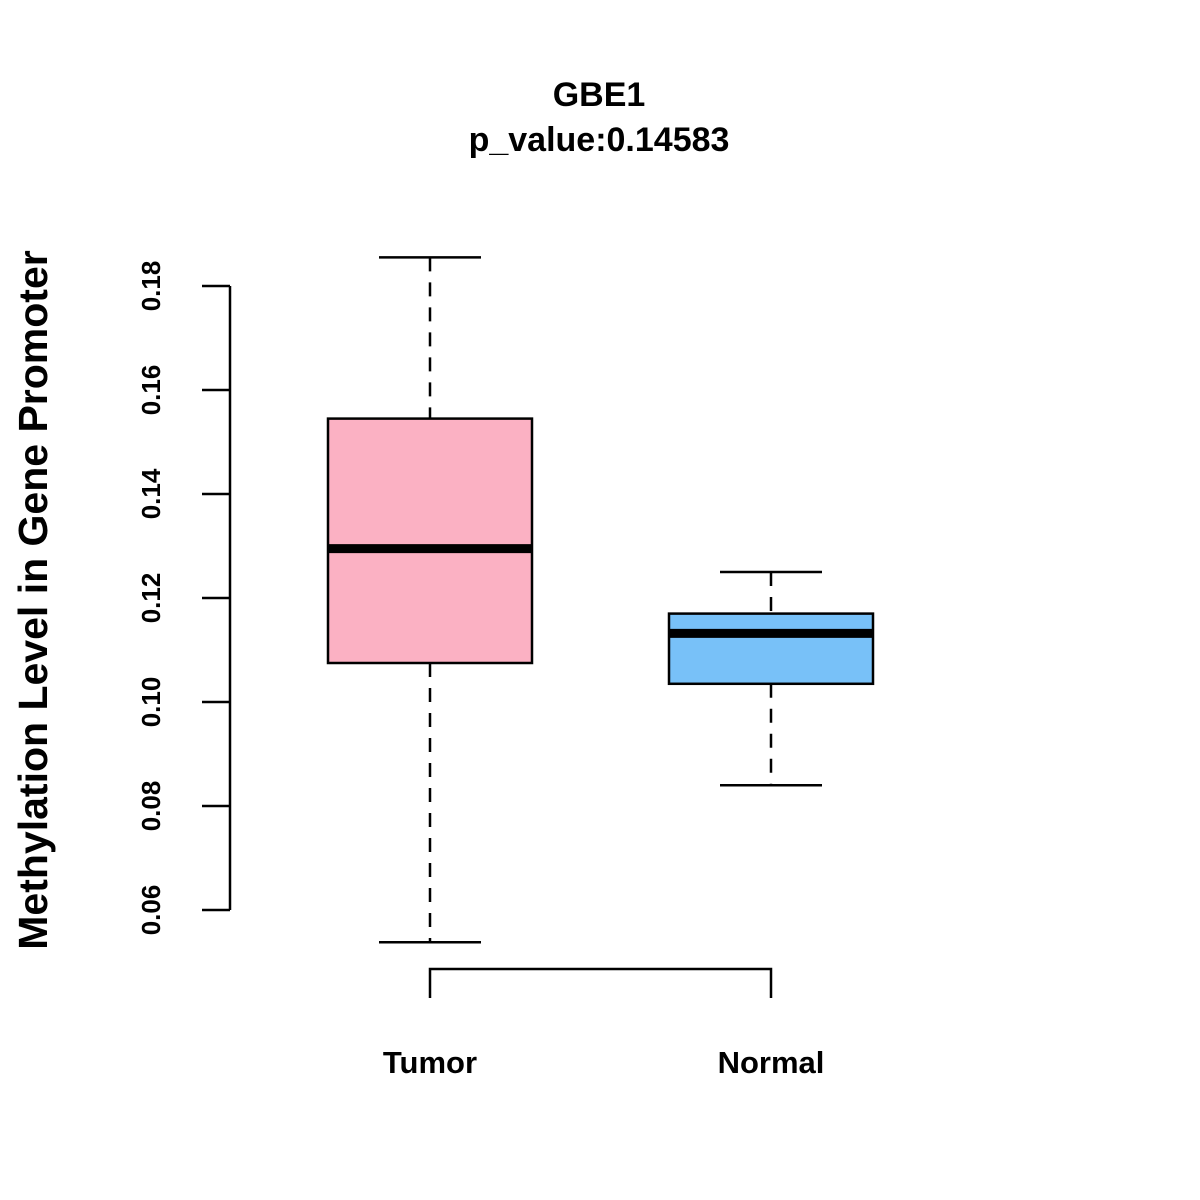 This screenshot has height=1200, width=1200. What do you see at coordinates (771, 1062) in the screenshot?
I see `x-tick-label: Normal` at bounding box center [771, 1062].